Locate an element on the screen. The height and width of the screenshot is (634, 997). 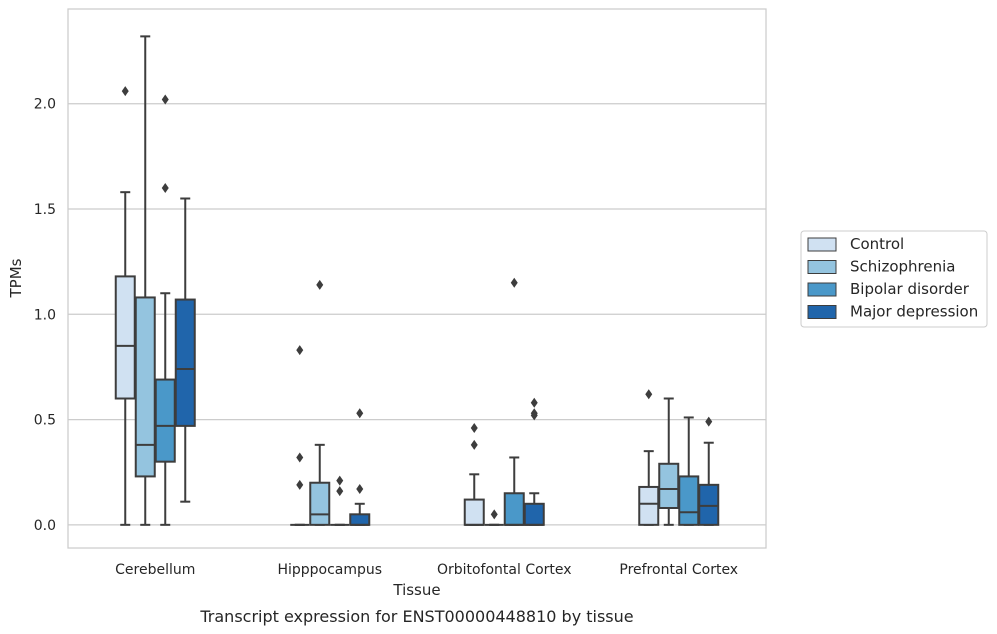
y-tick-label: 1.0 is located at coordinates (45, 315).